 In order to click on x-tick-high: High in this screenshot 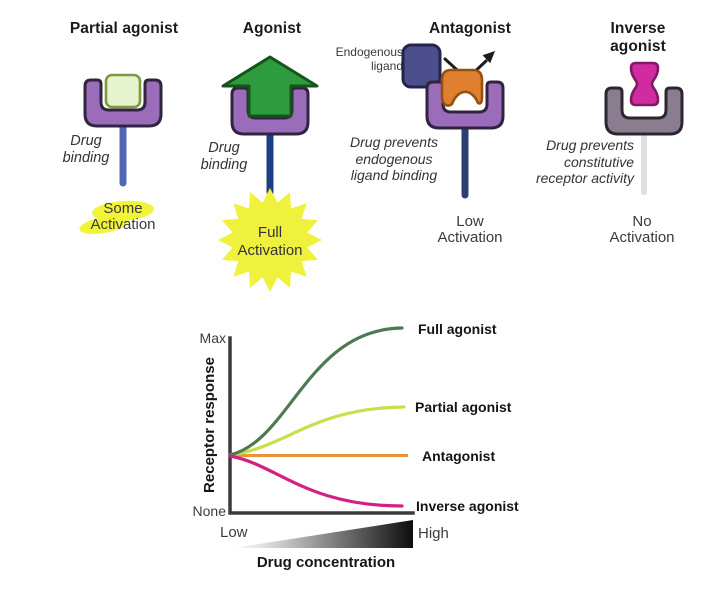, I will do `click(433, 533)`.